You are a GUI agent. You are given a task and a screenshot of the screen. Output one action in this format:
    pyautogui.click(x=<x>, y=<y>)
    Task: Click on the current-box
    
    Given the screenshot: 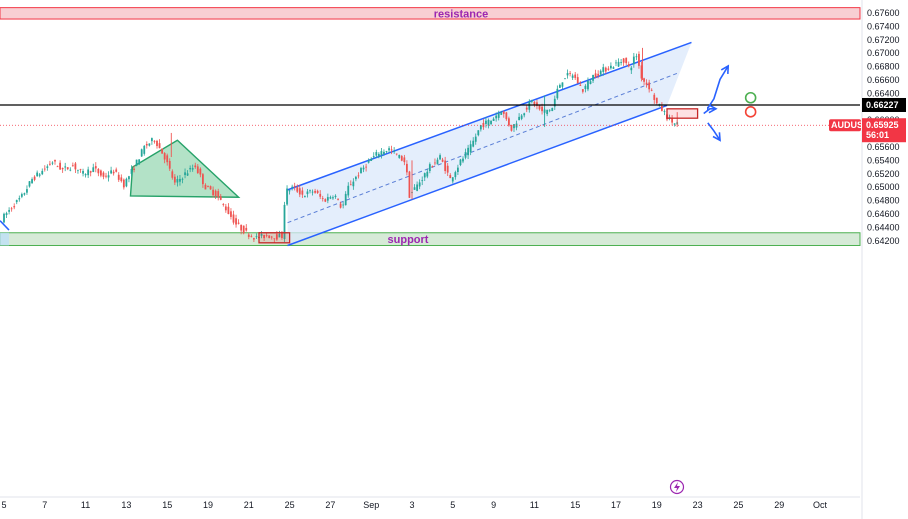 What is the action you would take?
    pyautogui.click(x=682, y=113)
    